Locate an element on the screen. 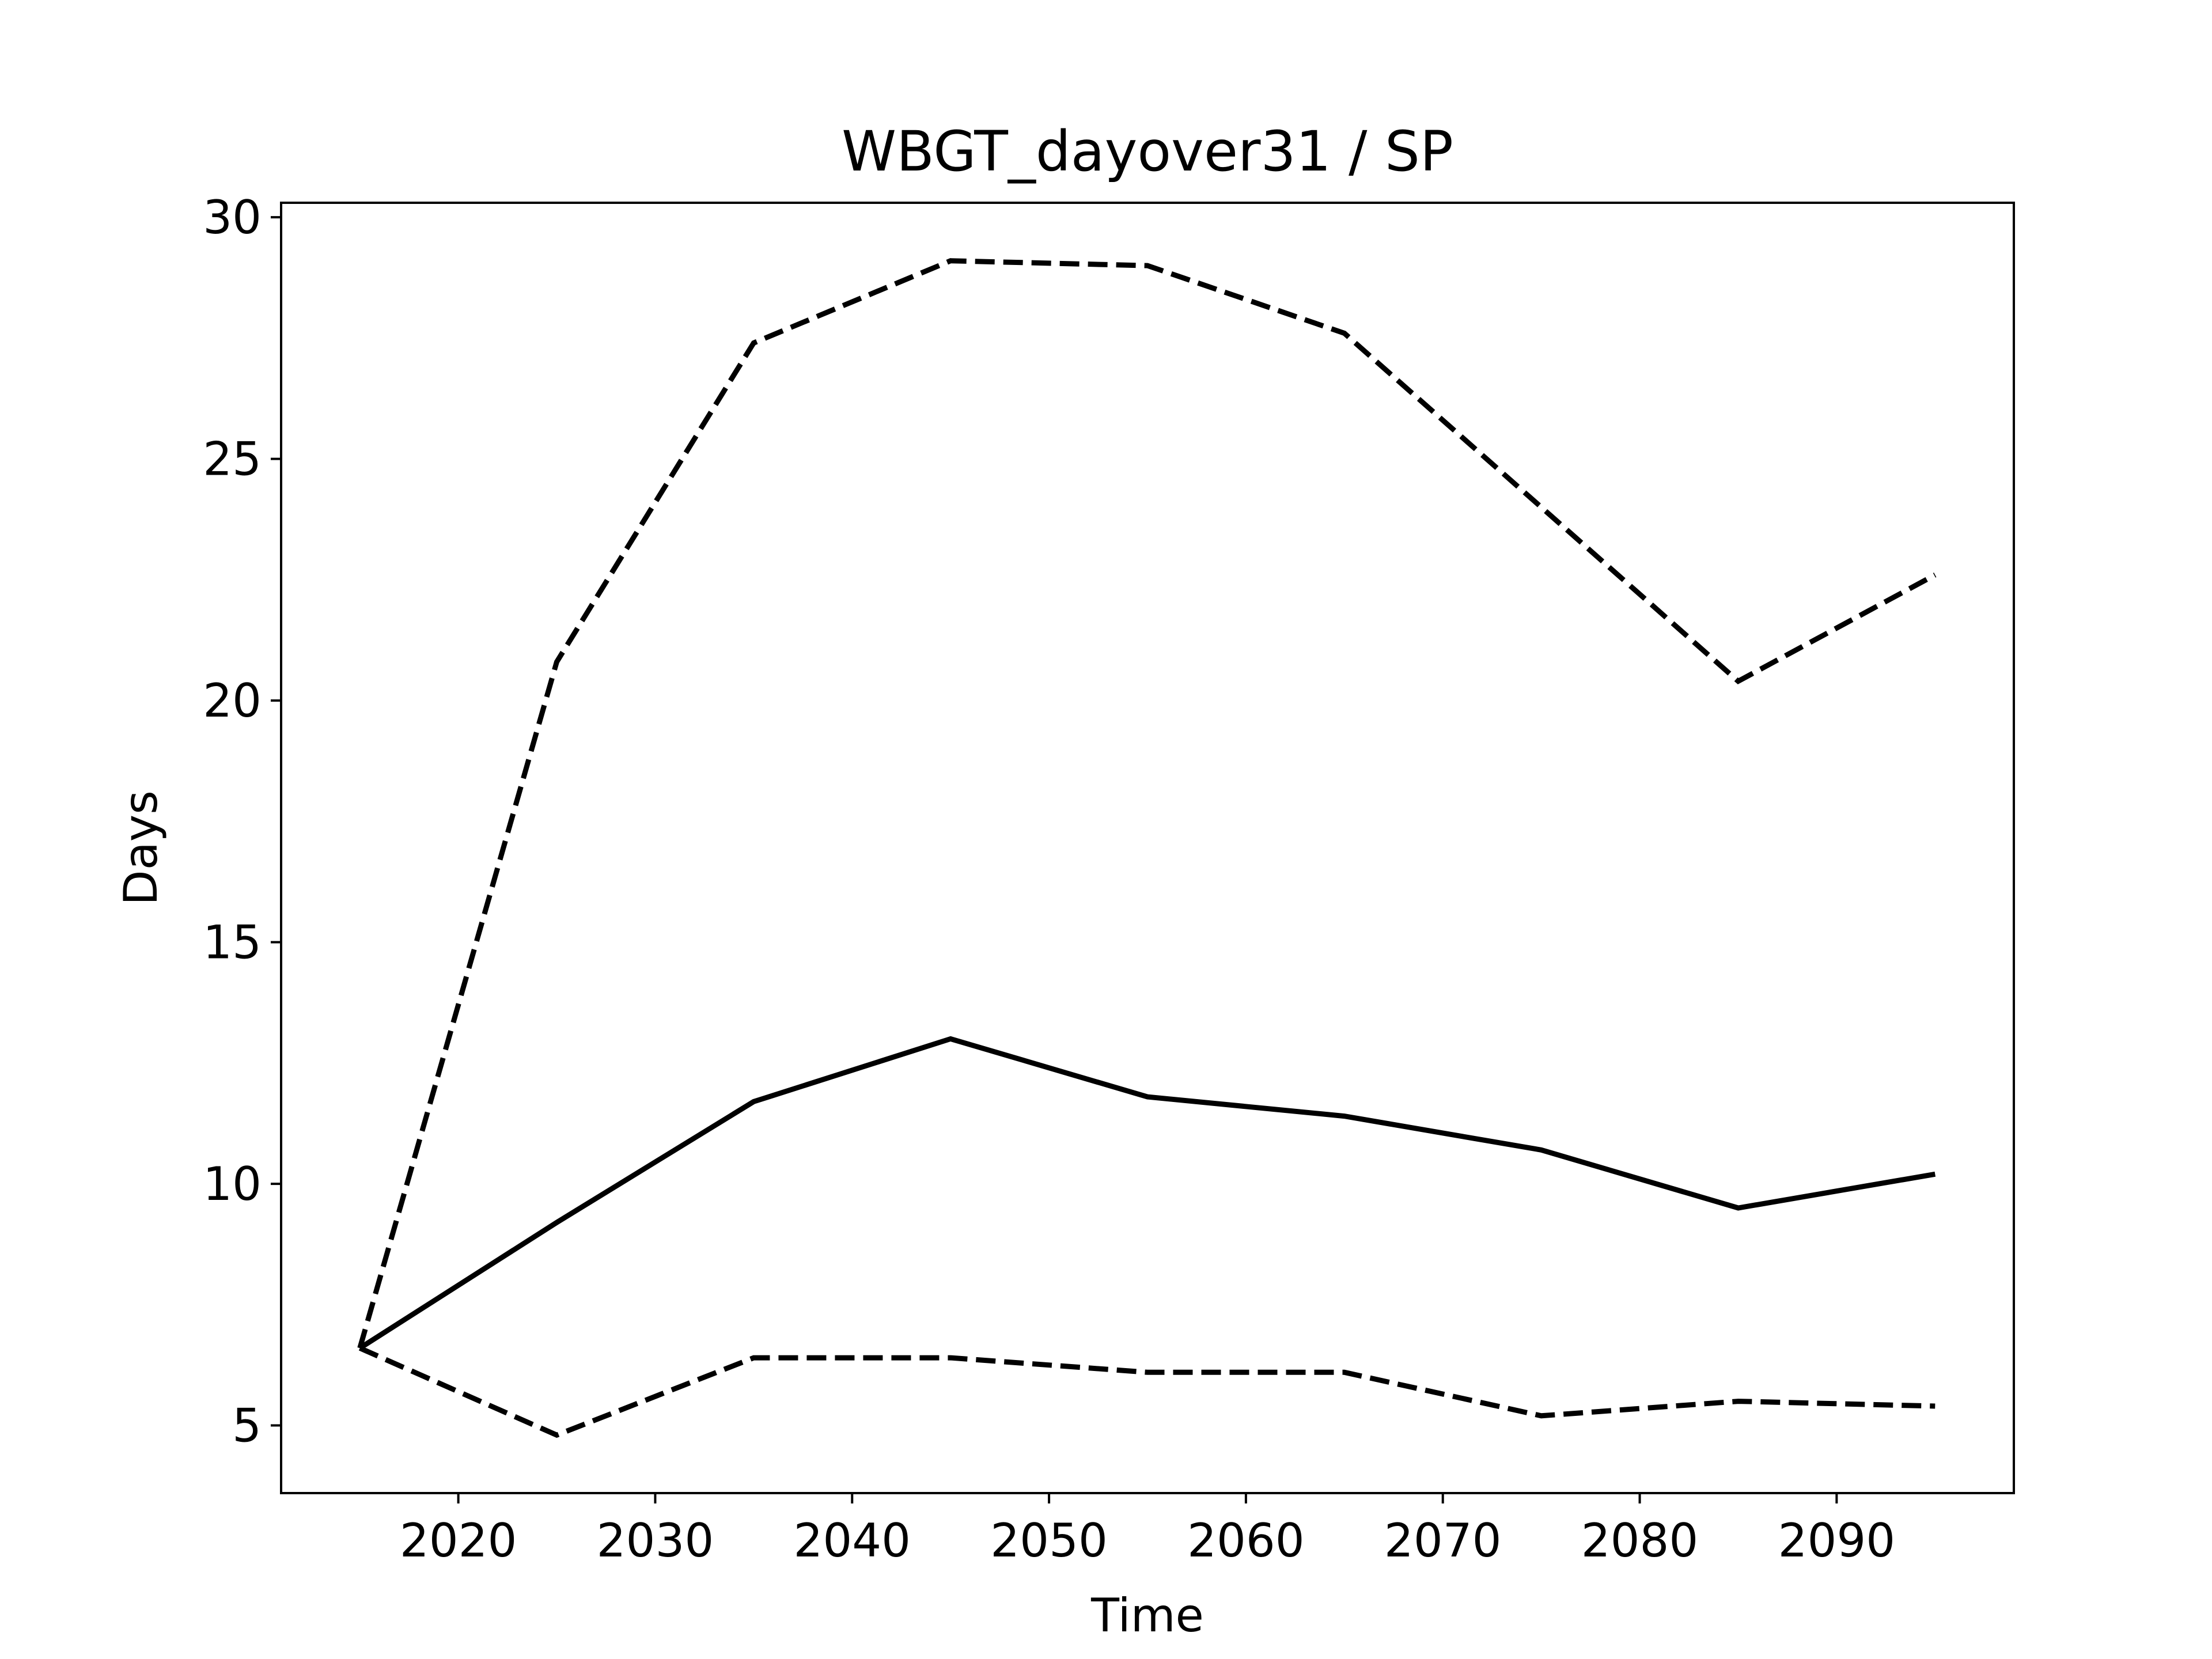  y-axis-ticks: 5 10 15 20 25 30 is located at coordinates (242, 822).